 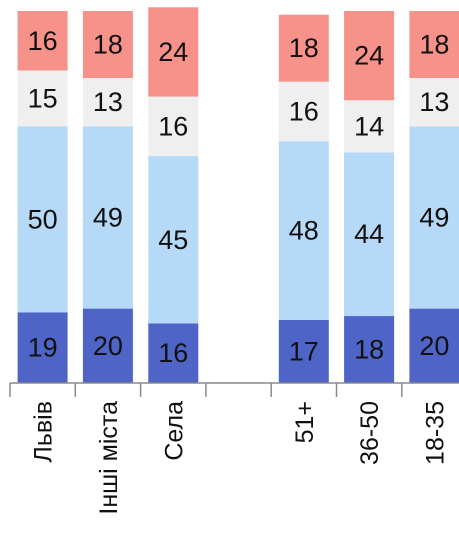 What do you see at coordinates (109, 458) in the screenshot?
I see `category-label: Інші міста` at bounding box center [109, 458].